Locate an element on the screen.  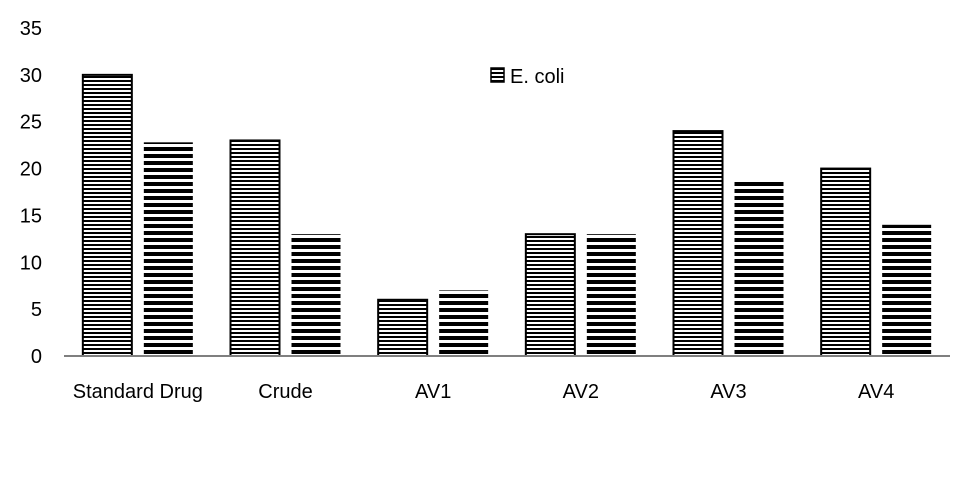
legend-label-e-coli: E. coli is located at coordinates (537, 77).